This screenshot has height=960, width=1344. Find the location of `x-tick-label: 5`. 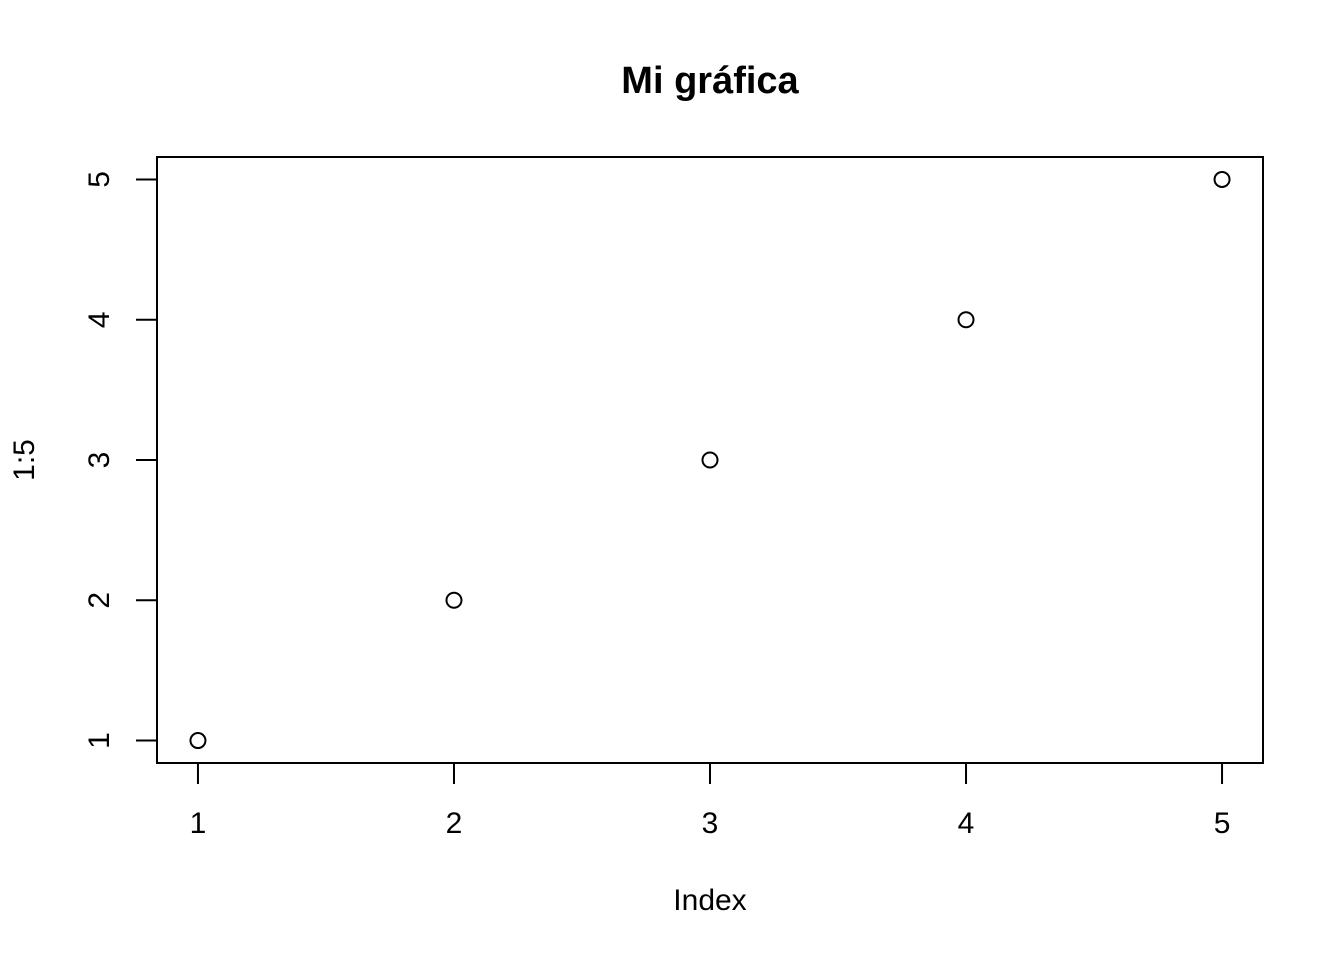

x-tick-label: 5 is located at coordinates (1222, 823).